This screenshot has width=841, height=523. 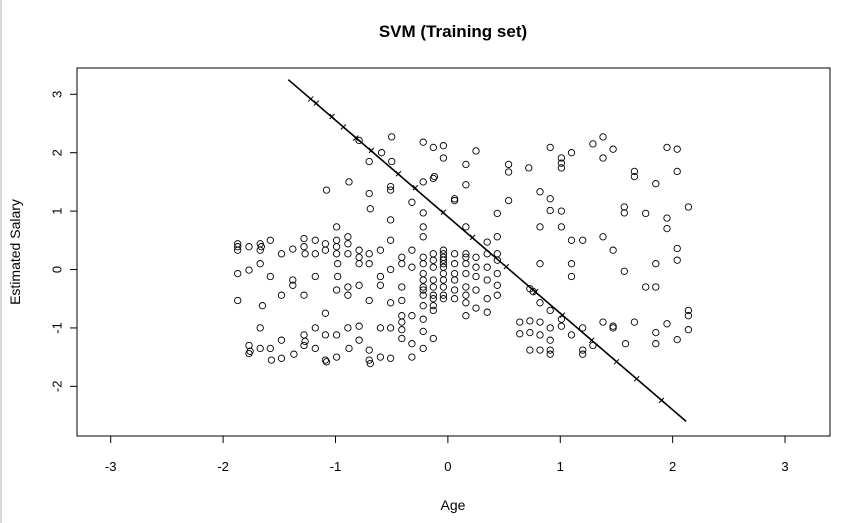 I want to click on y-tick-label: 1, so click(x=56, y=210).